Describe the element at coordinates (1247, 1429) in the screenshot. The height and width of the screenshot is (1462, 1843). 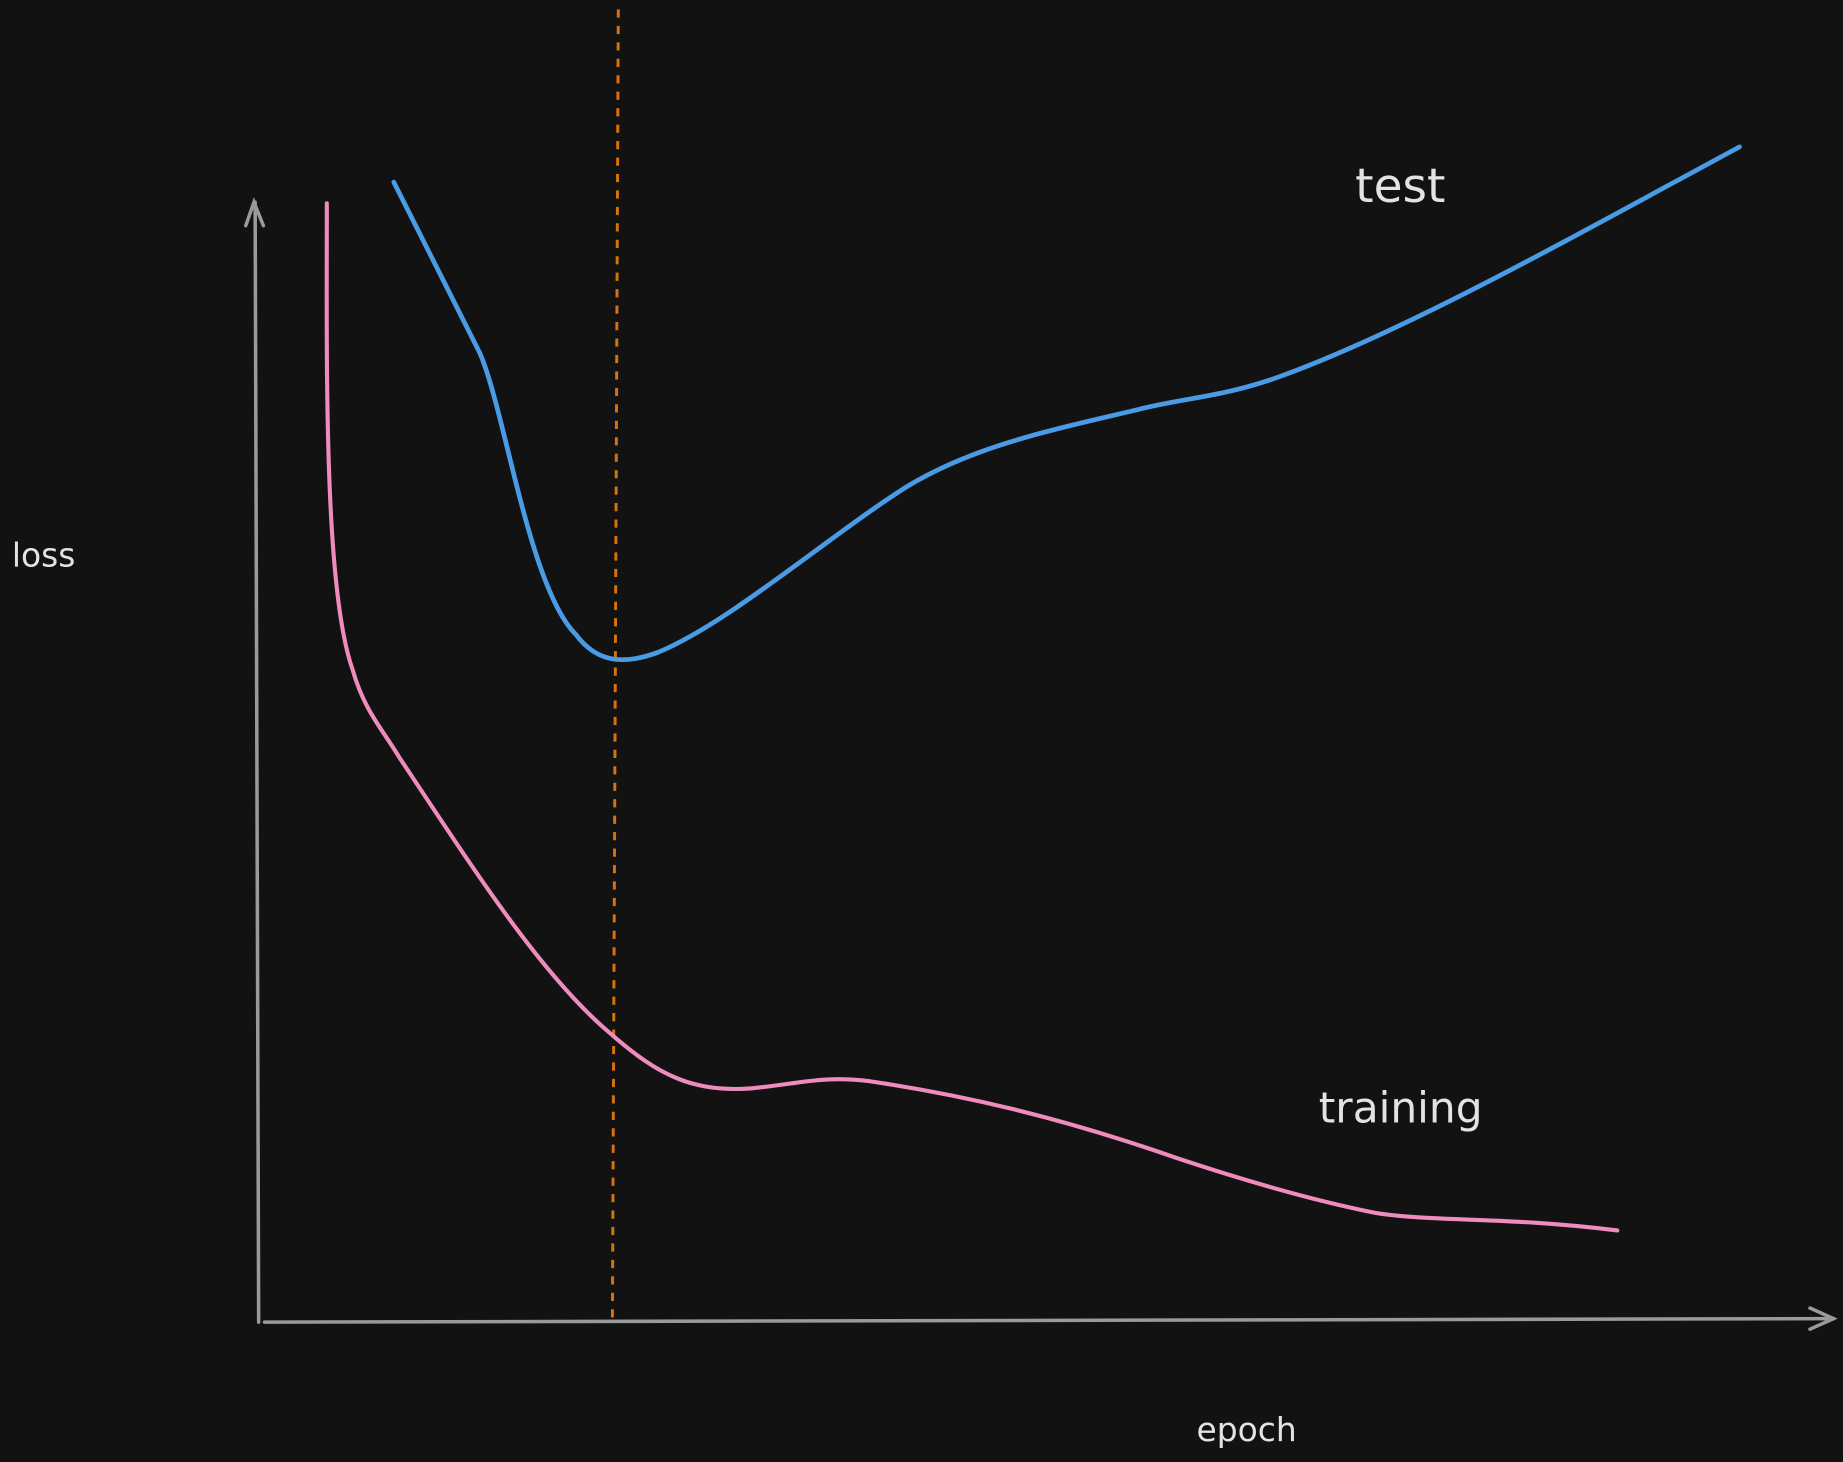
I see `x-axis-label: epoch` at that location.